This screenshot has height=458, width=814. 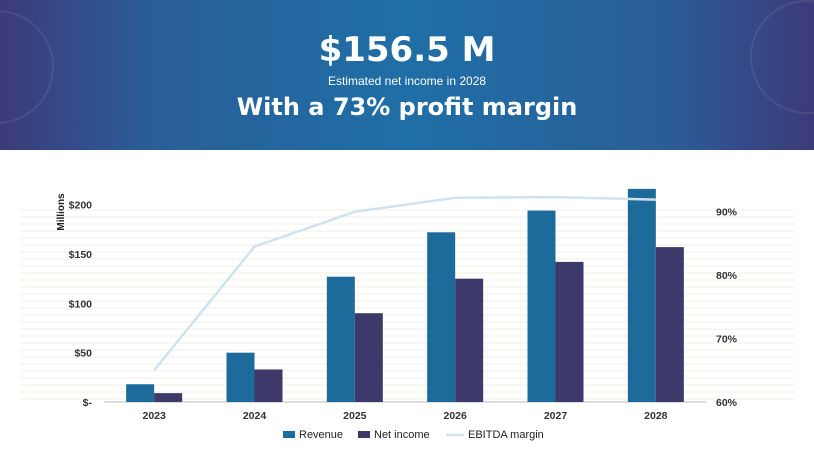 What do you see at coordinates (154, 416) in the screenshot?
I see `x-tick-label: 2023` at bounding box center [154, 416].